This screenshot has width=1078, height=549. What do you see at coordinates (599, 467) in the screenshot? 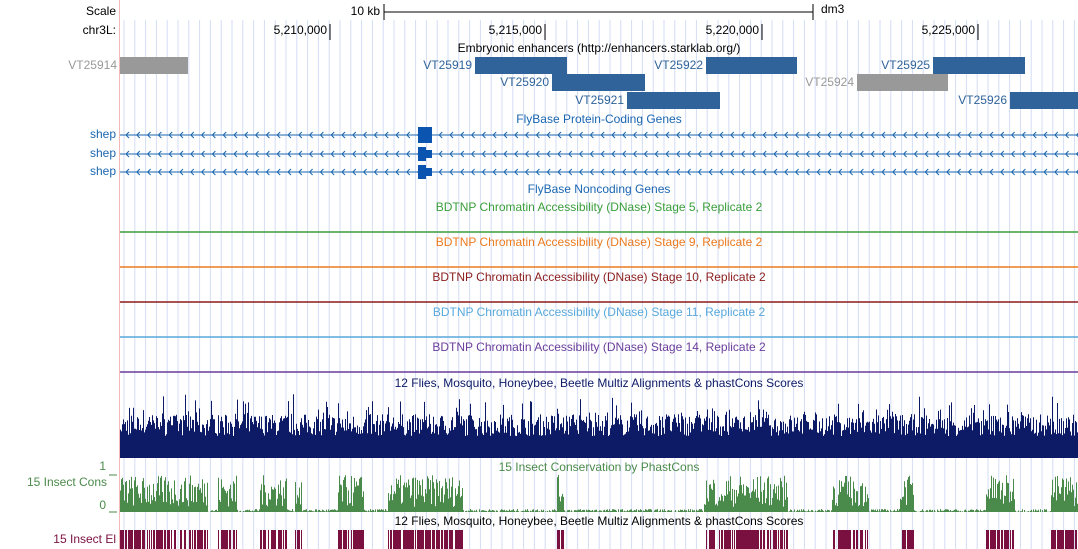
I see `track-title: 15 Insect Conservation by PhastCons` at bounding box center [599, 467].